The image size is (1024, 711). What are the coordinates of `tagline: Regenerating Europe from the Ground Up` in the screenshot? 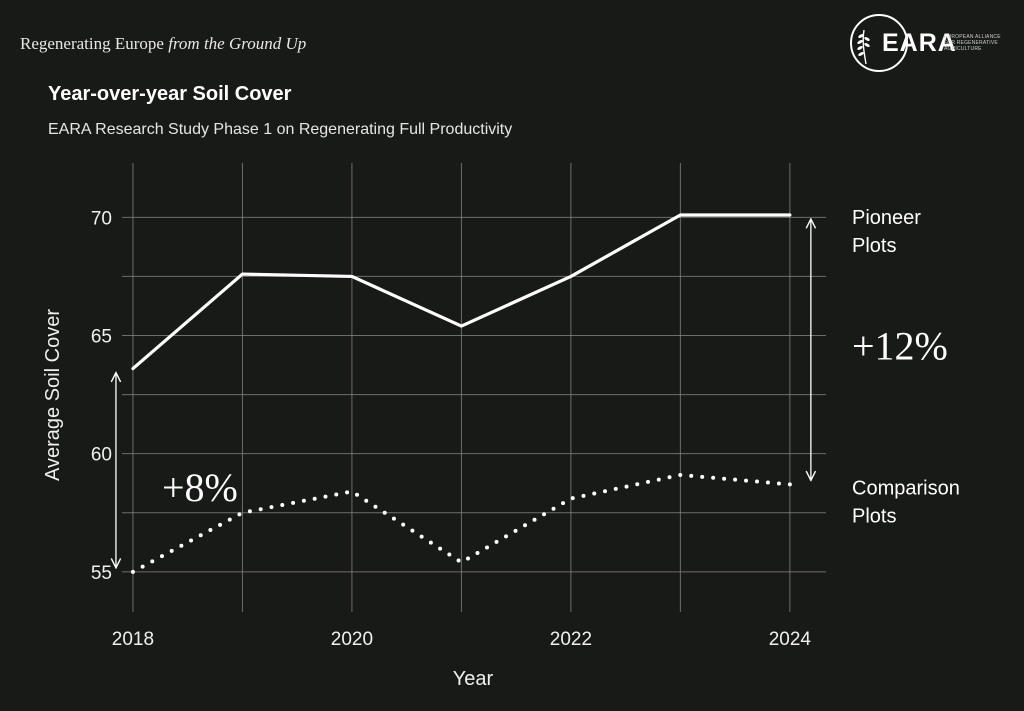 It's located at (163, 44).